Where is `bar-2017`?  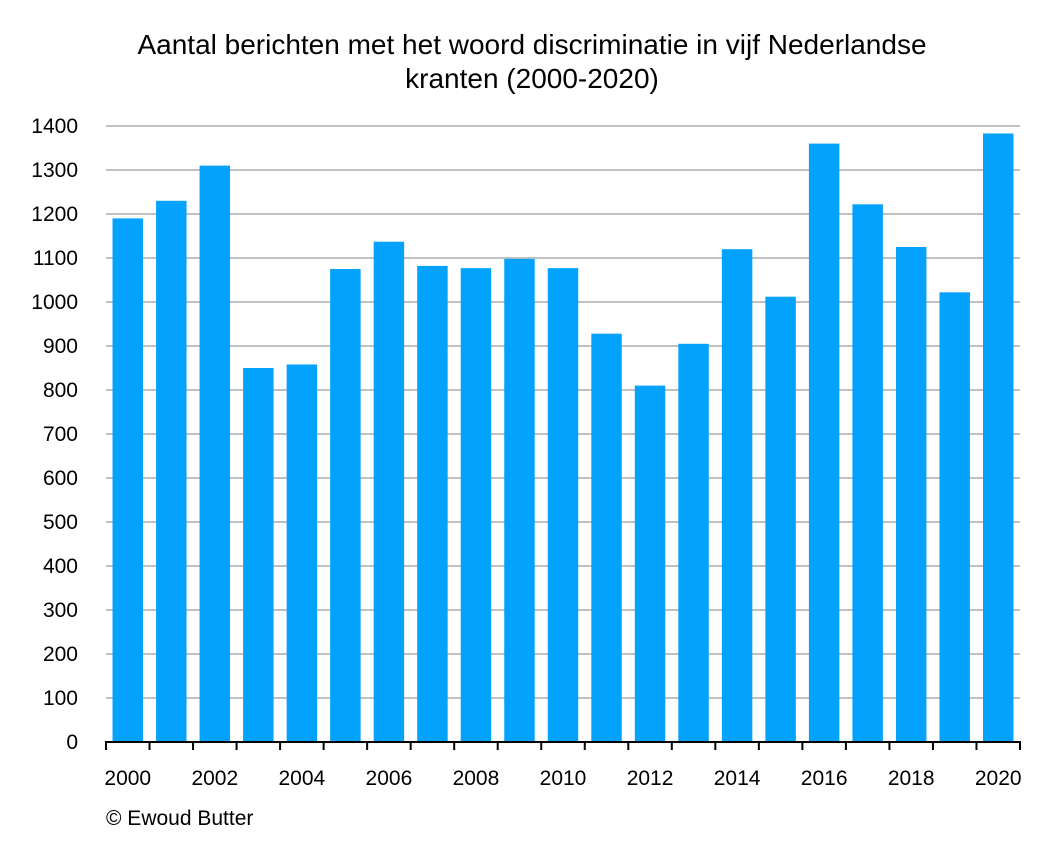 bar-2017 is located at coordinates (867, 473).